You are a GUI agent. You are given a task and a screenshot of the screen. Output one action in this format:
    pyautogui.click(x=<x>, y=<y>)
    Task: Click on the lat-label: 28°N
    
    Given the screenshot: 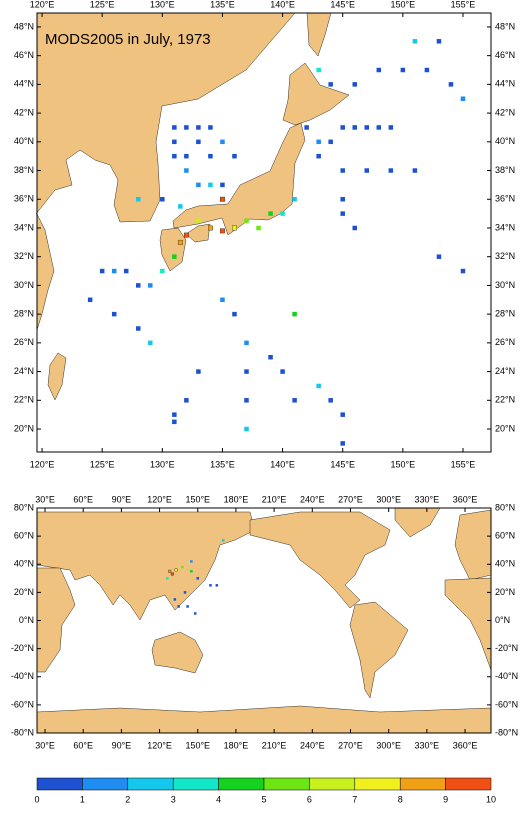 What is the action you would take?
    pyautogui.click(x=505, y=314)
    